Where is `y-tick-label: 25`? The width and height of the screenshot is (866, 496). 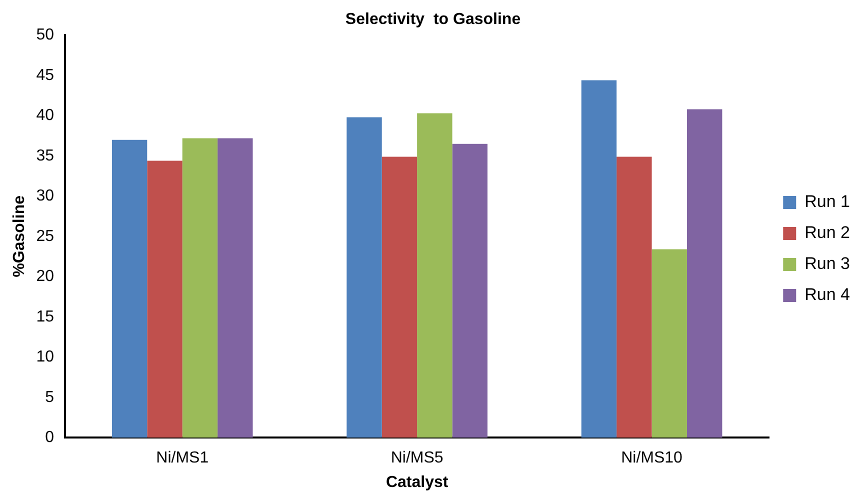
y-tick-label: 25 is located at coordinates (45, 236).